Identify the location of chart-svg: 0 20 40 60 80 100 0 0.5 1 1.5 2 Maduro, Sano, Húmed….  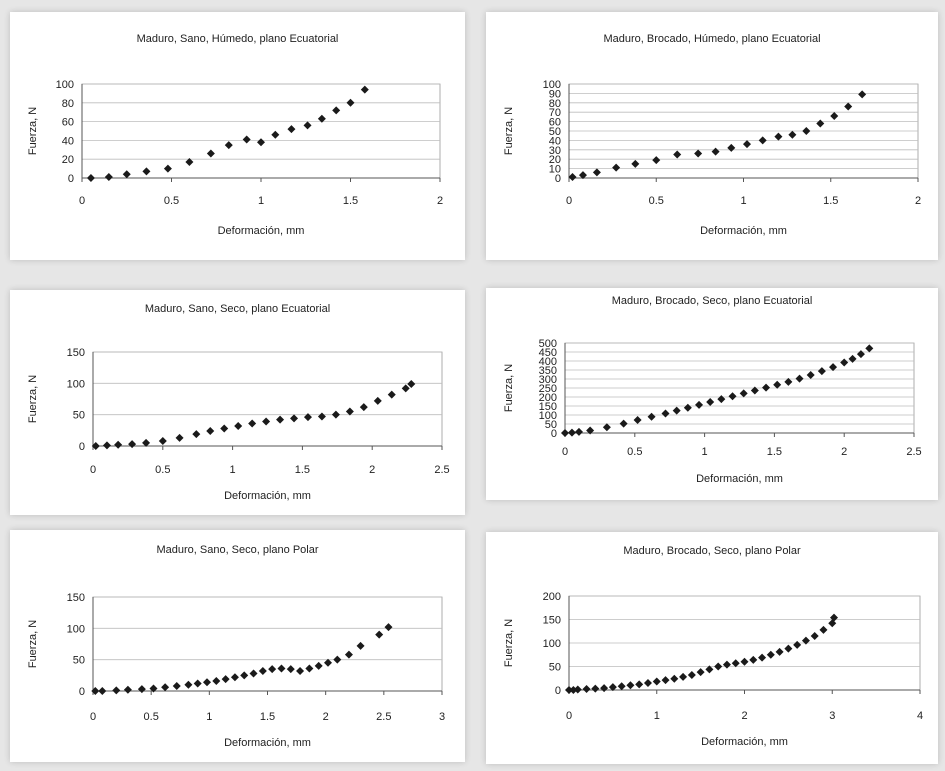
(235, 135).